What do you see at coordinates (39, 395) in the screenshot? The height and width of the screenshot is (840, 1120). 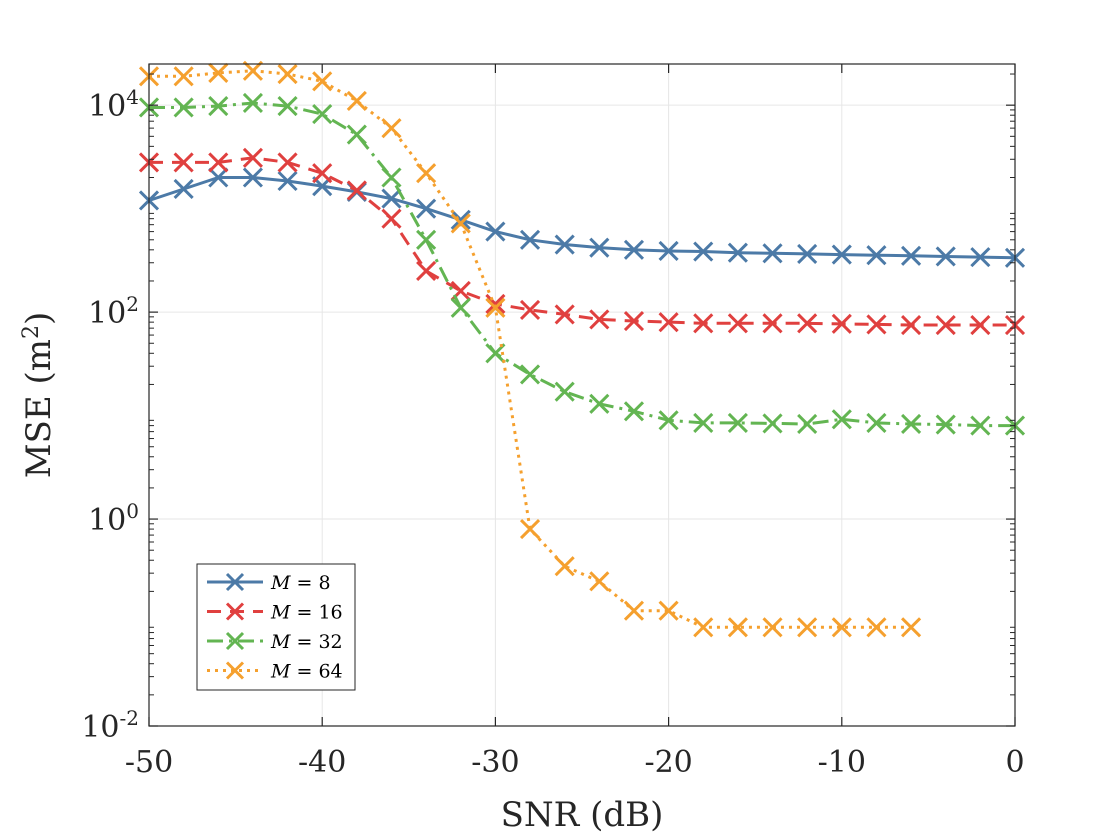 I see `y-axis-label: MSE (m2)` at bounding box center [39, 395].